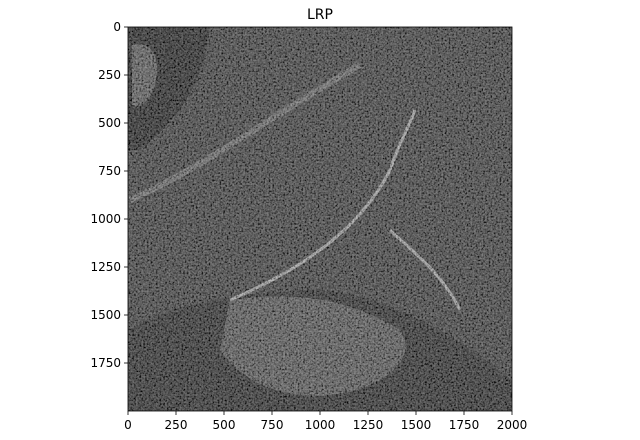 The height and width of the screenshot is (440, 640). I want to click on x-tick-label: 2000, so click(512, 425).